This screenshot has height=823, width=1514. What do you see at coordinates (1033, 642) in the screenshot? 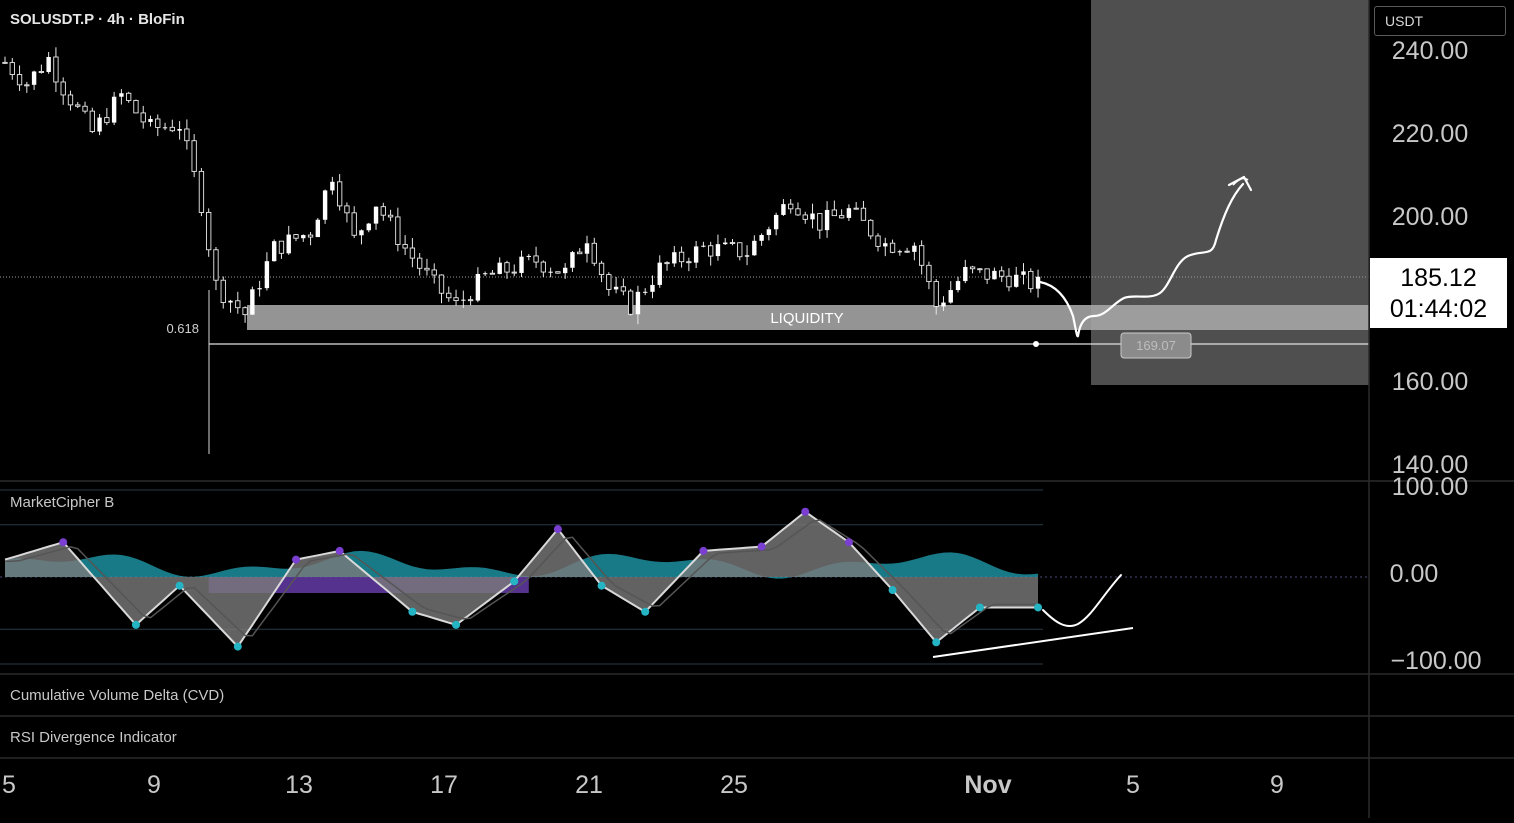
I see `oscillator-divergence-trendline` at bounding box center [1033, 642].